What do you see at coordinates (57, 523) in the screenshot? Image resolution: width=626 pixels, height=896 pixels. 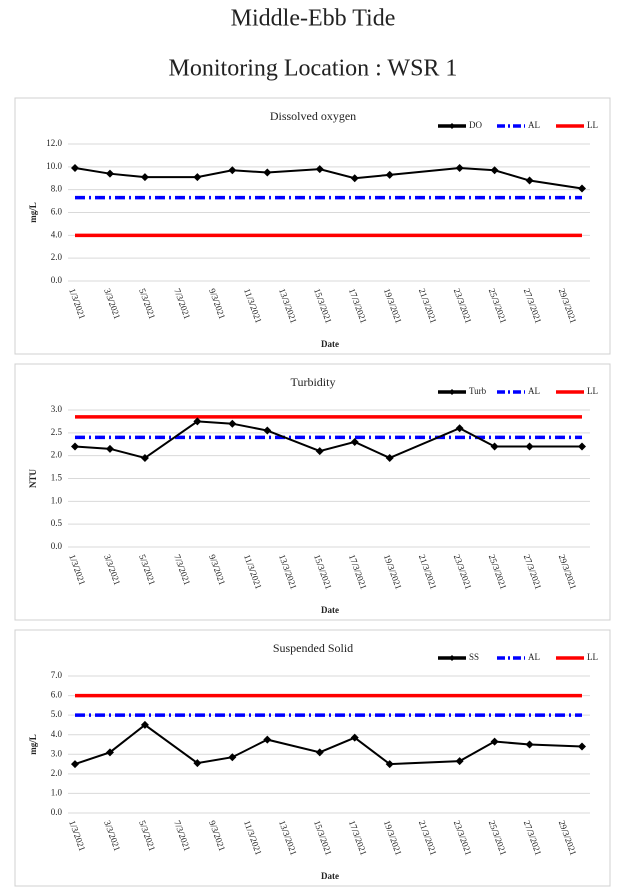 I see `y-tick-label: 0.5` at bounding box center [57, 523].